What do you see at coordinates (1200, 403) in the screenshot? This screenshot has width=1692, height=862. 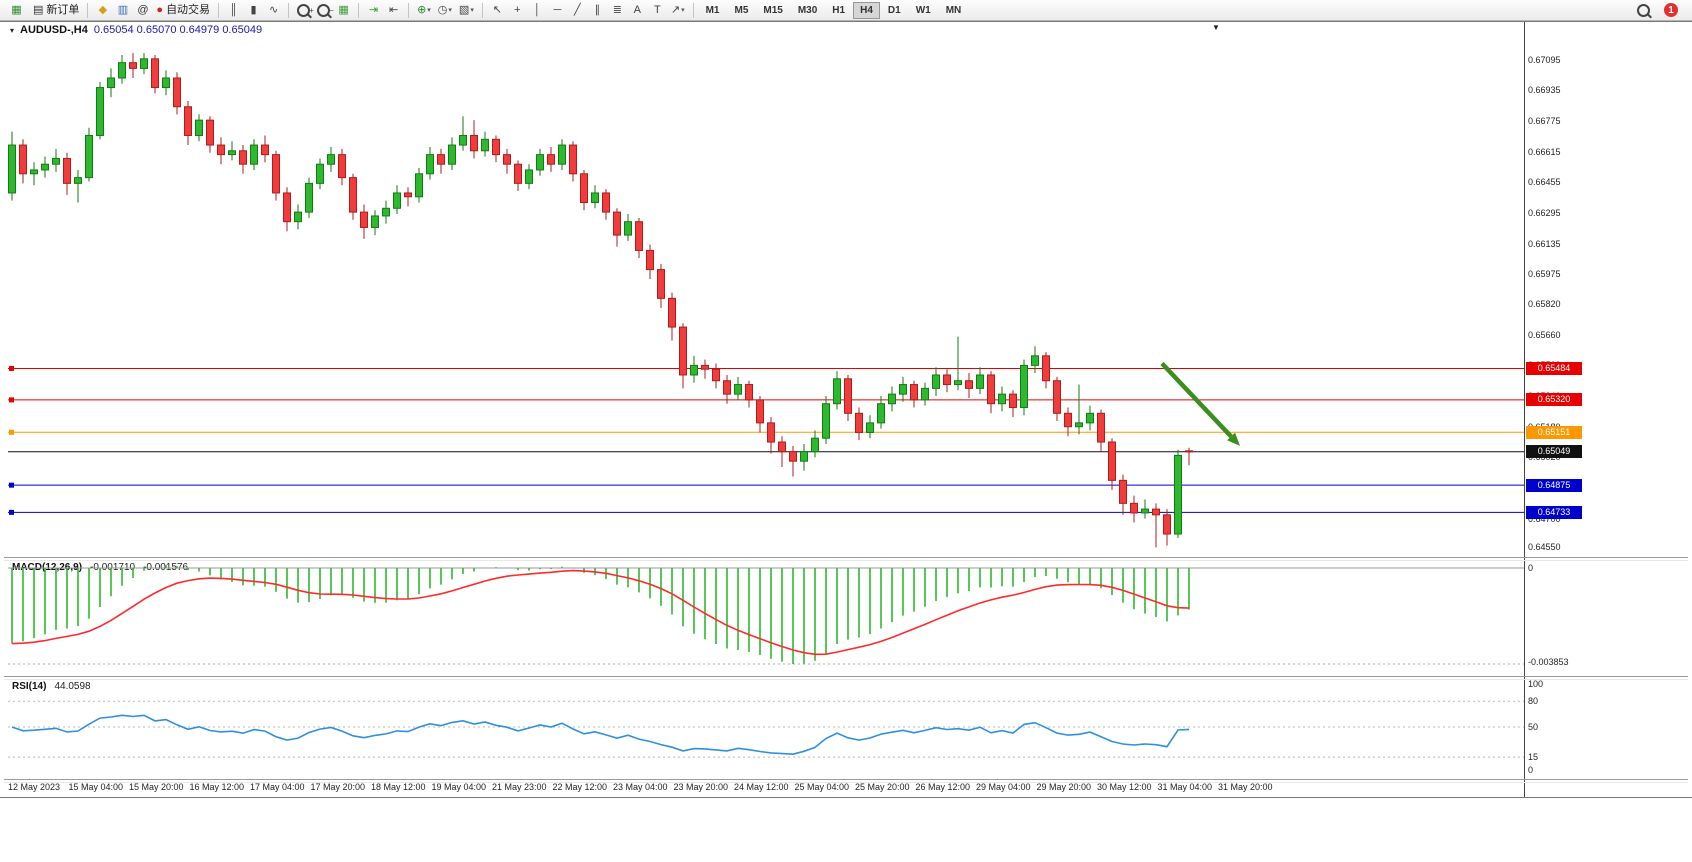 I see `trend-arrow-annotation` at bounding box center [1200, 403].